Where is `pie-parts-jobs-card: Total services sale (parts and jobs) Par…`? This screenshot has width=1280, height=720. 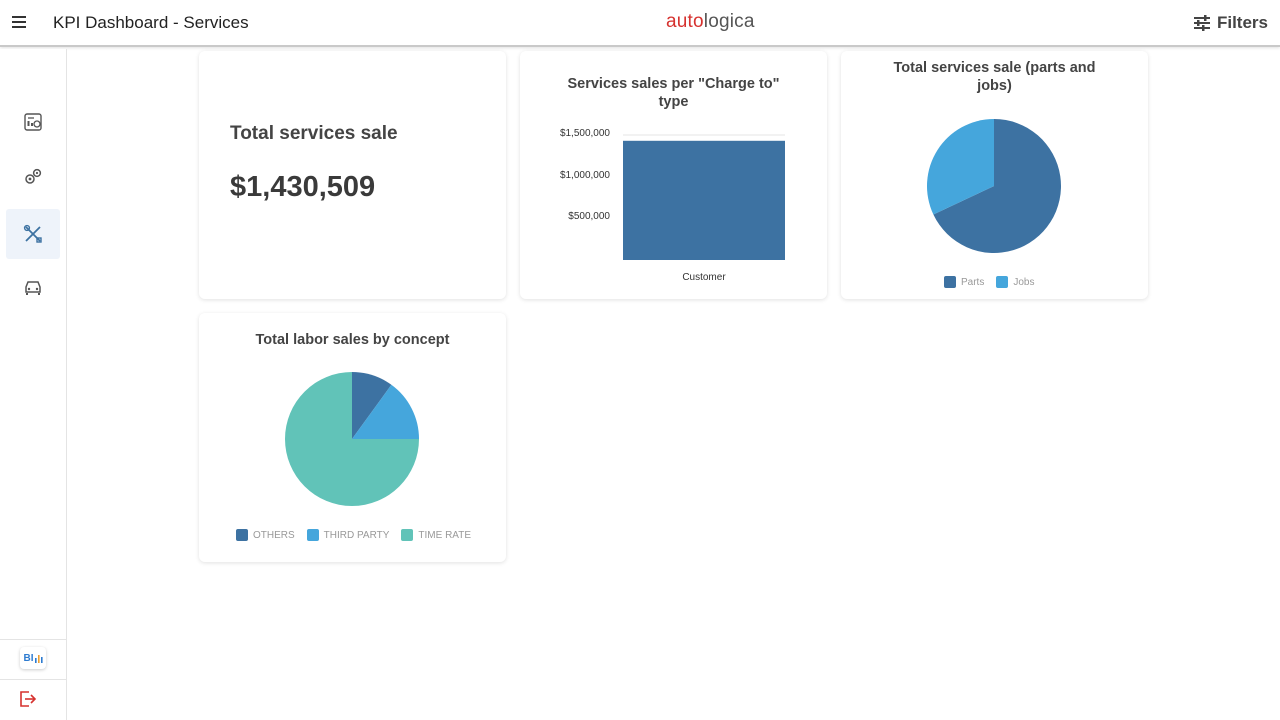 pie-parts-jobs-card: Total services sale (parts and jobs) Par… is located at coordinates (994, 175).